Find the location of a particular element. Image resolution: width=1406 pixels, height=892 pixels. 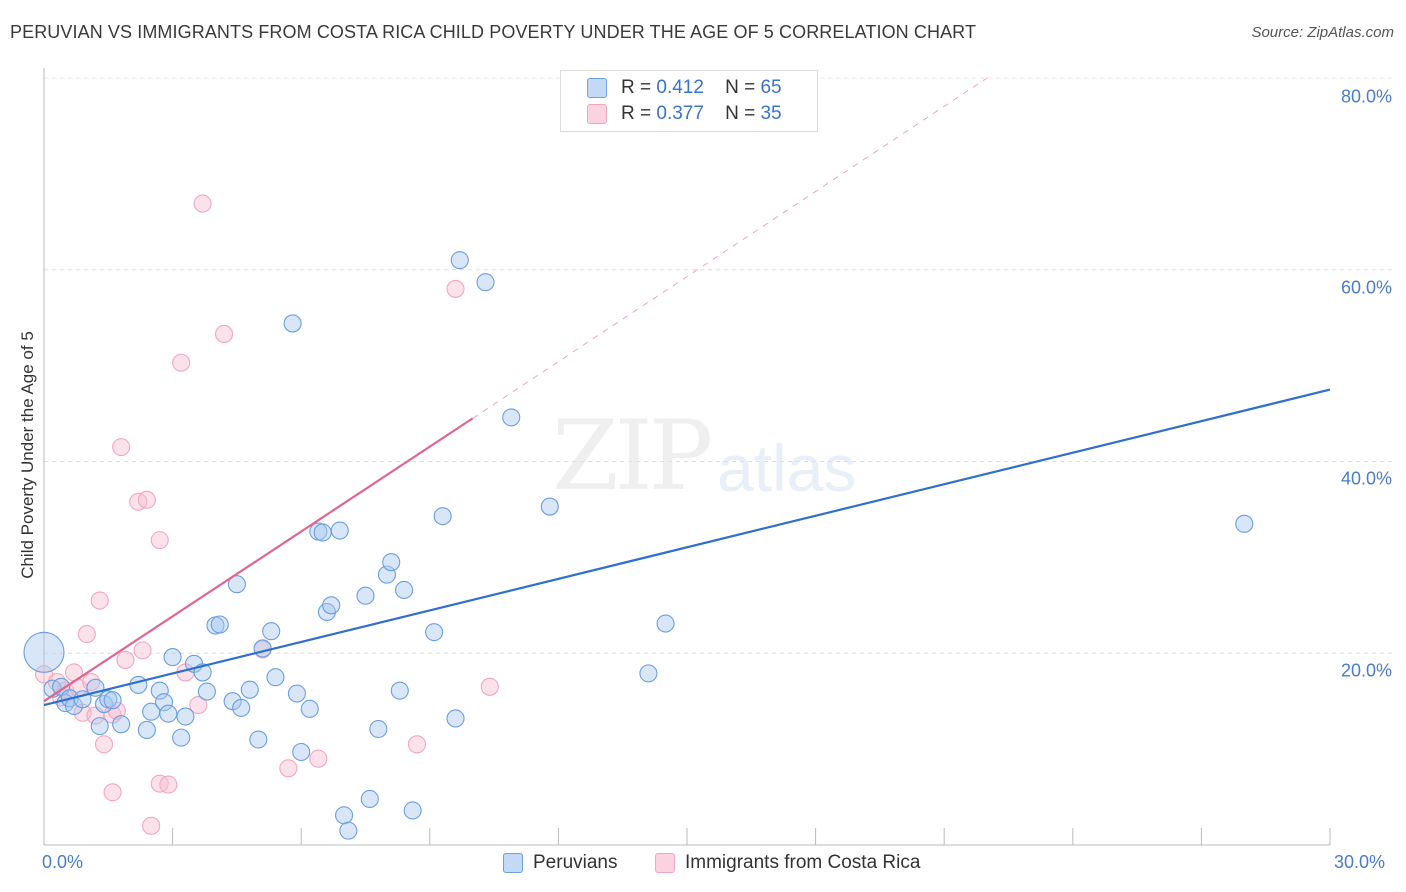

x-tick-label-min: 0.0% is located at coordinates (63, 862).